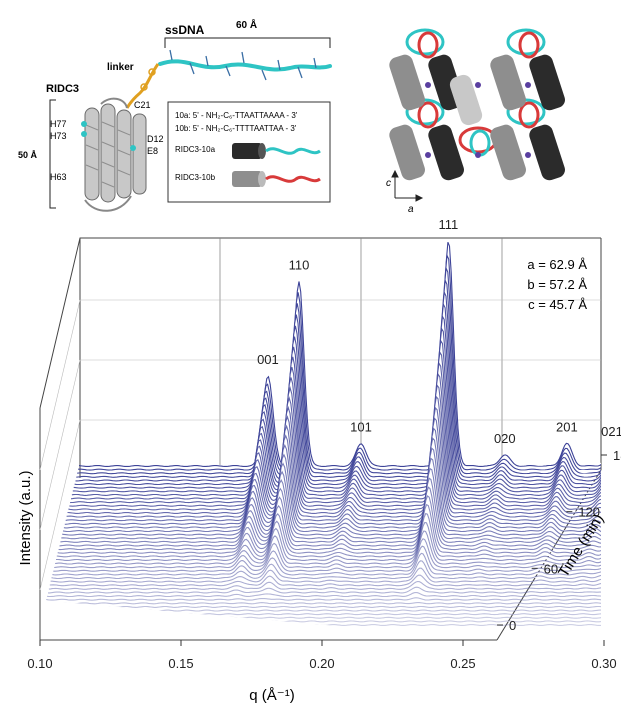 The width and height of the screenshot is (621, 717). Describe the element at coordinates (236, 115) in the screenshot. I see `sequence-10a: 10a: 5' - NH₂-C₆-TTAATTAAAA - 3'` at that location.